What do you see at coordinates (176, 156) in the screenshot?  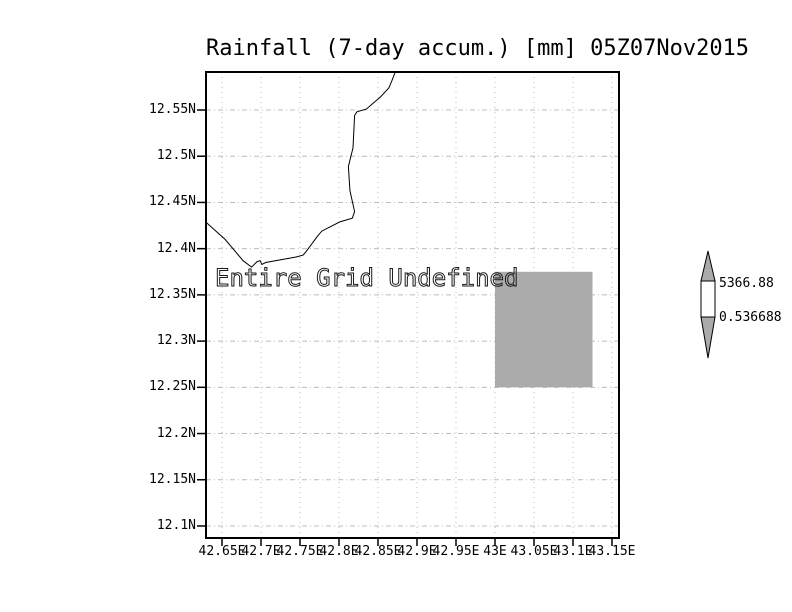 I see `y-tick-label: 12.5N` at bounding box center [176, 156].